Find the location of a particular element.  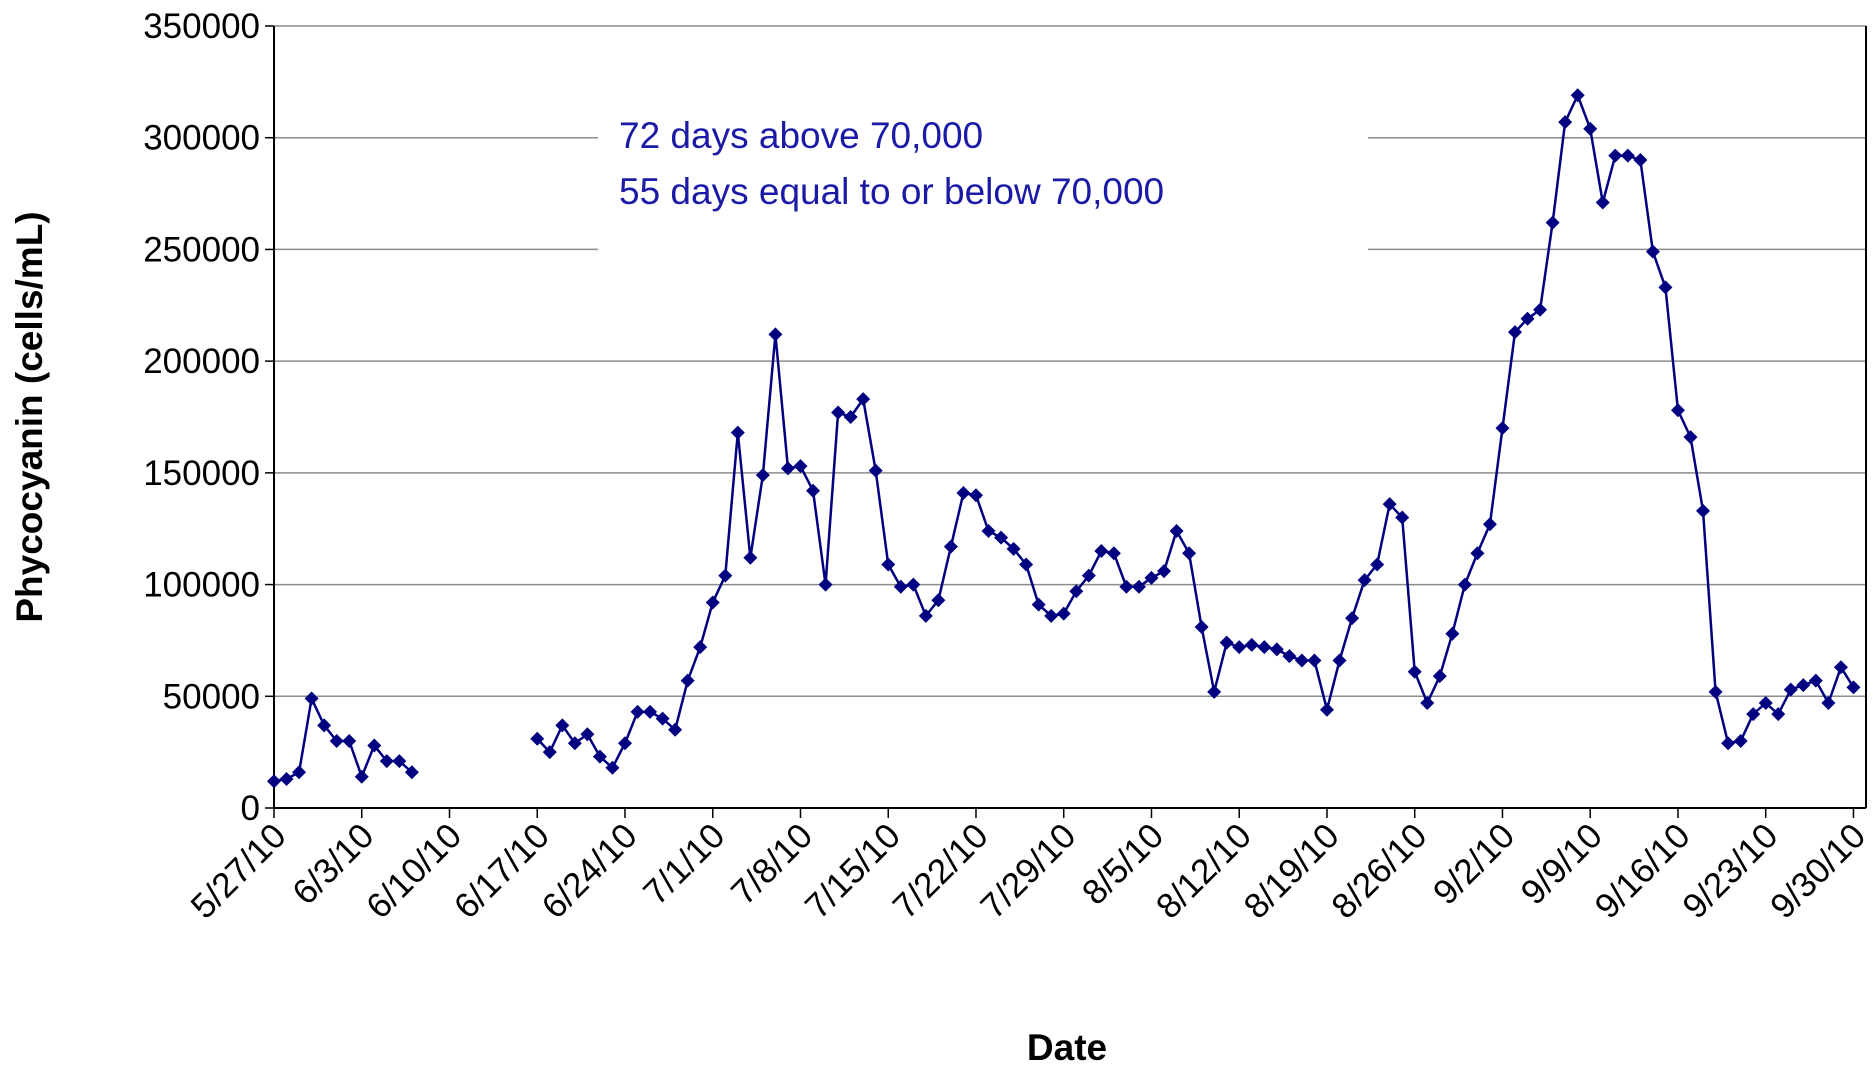

annotation: 72 days above 70,000 is located at coordinates (801, 135).